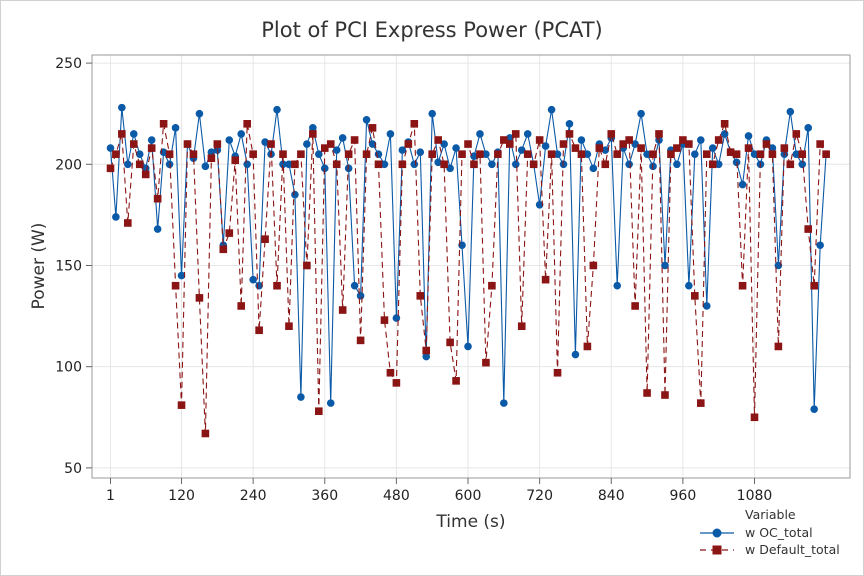  Describe the element at coordinates (717, 533) in the screenshot. I see `legend-marker-oc` at that location.